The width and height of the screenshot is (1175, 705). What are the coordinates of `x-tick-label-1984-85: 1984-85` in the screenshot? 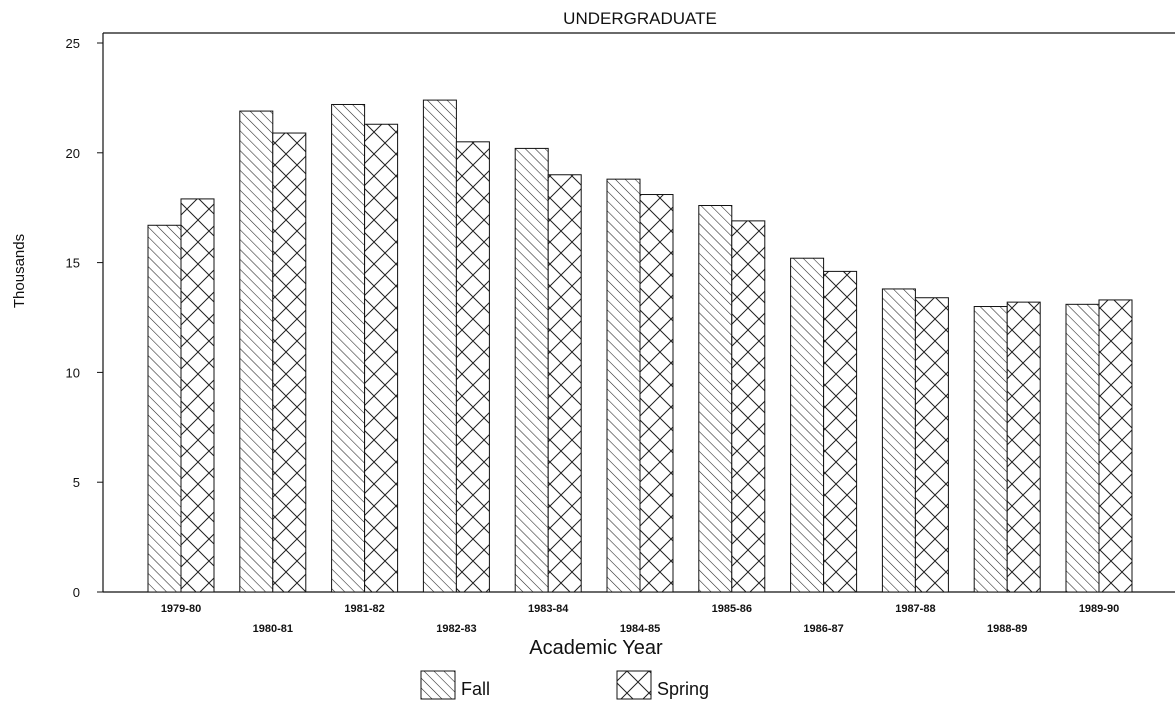 It's located at (640, 629).